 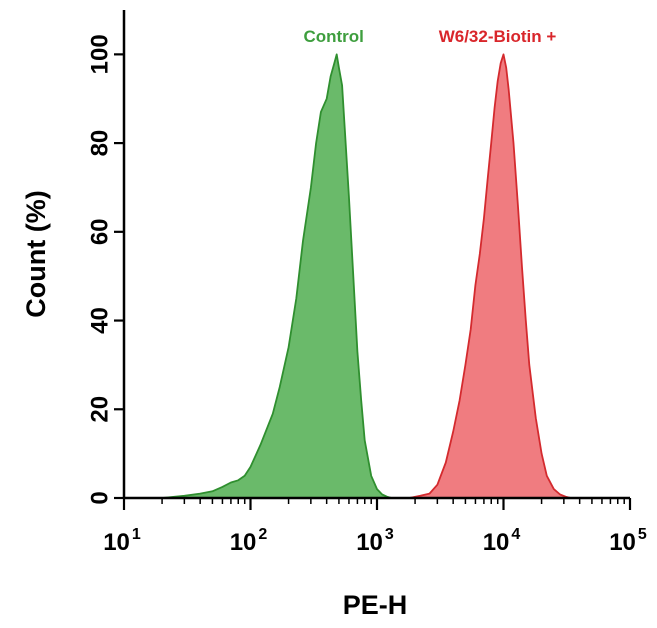 I want to click on y-tick-label: 20, so click(x=100, y=409).